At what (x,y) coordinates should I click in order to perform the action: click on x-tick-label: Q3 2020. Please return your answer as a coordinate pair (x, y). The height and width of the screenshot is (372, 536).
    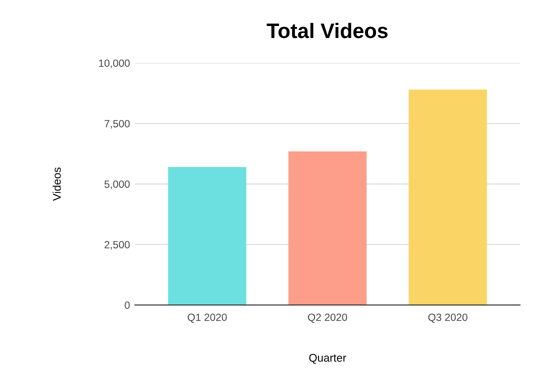
    Looking at the image, I should click on (448, 318).